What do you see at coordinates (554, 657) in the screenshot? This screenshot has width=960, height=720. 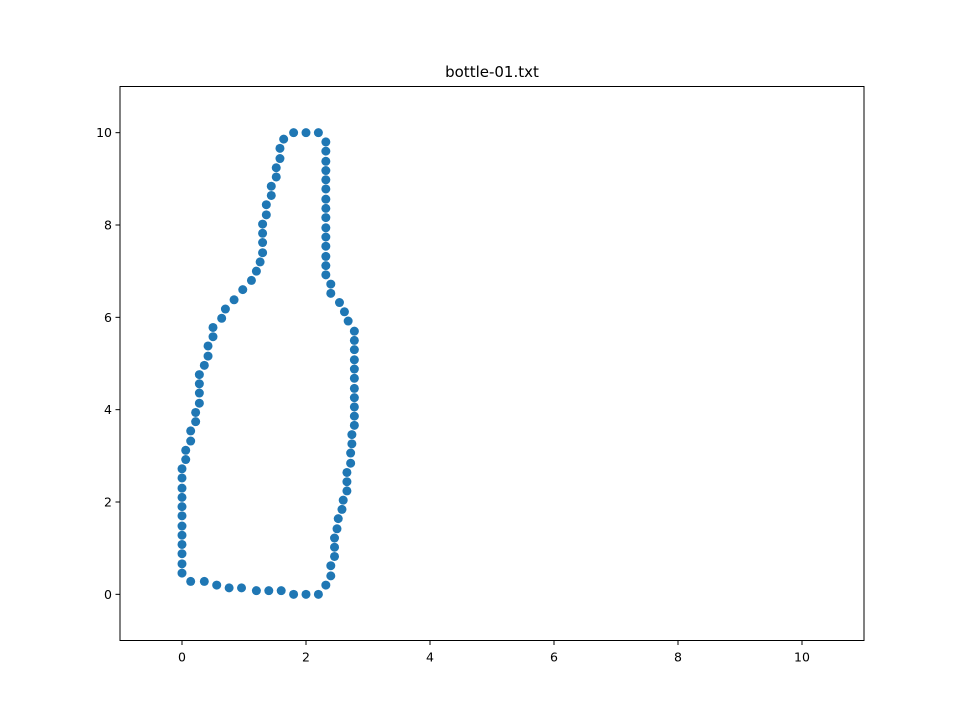 I see `x-tick-label: 6` at bounding box center [554, 657].